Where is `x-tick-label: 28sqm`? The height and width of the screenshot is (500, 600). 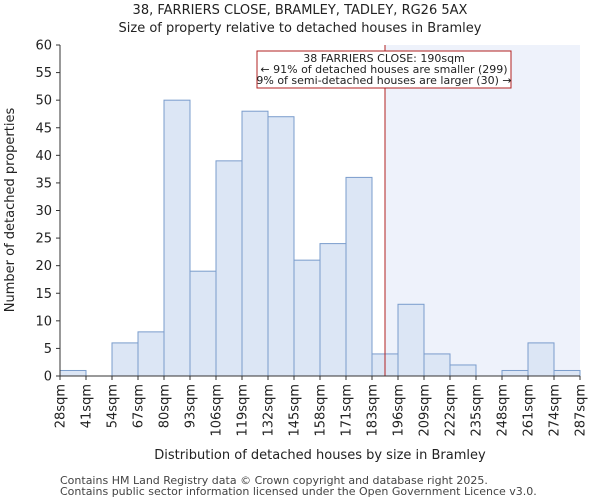 x-tick-label: 28sqm is located at coordinates (61, 406).